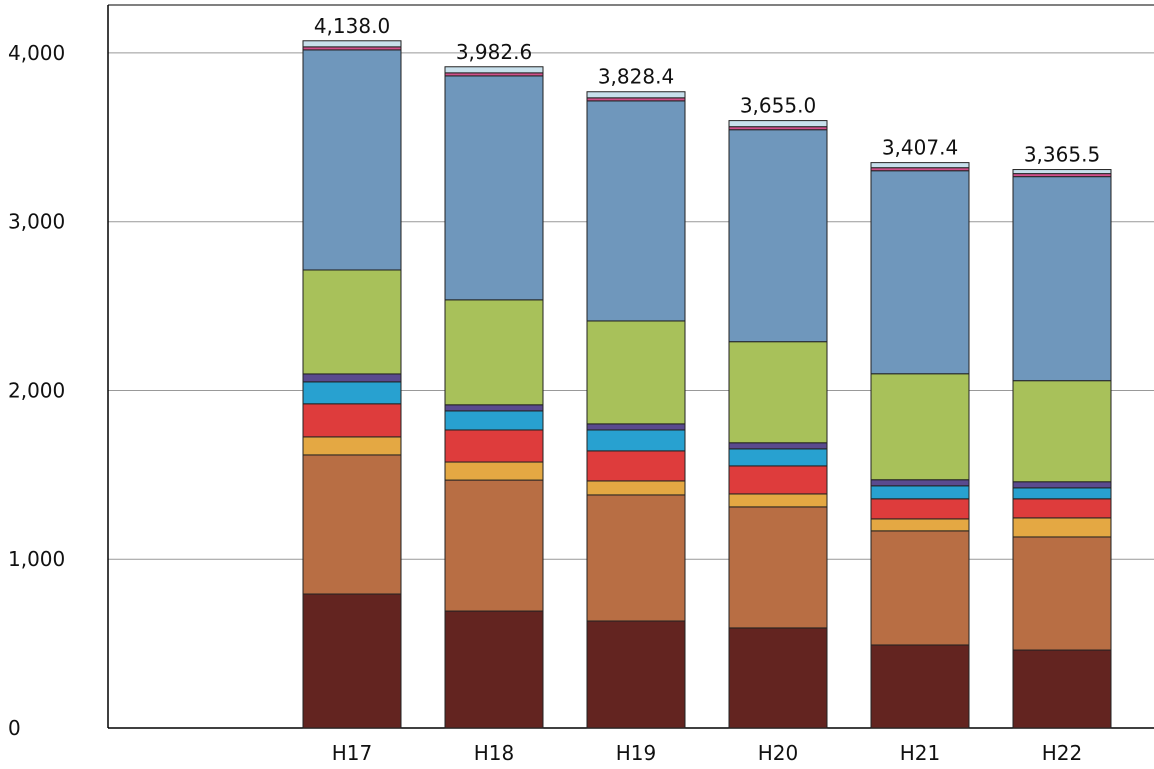  Describe the element at coordinates (36, 222) in the screenshot. I see `y-tick-label: 3,000` at that location.